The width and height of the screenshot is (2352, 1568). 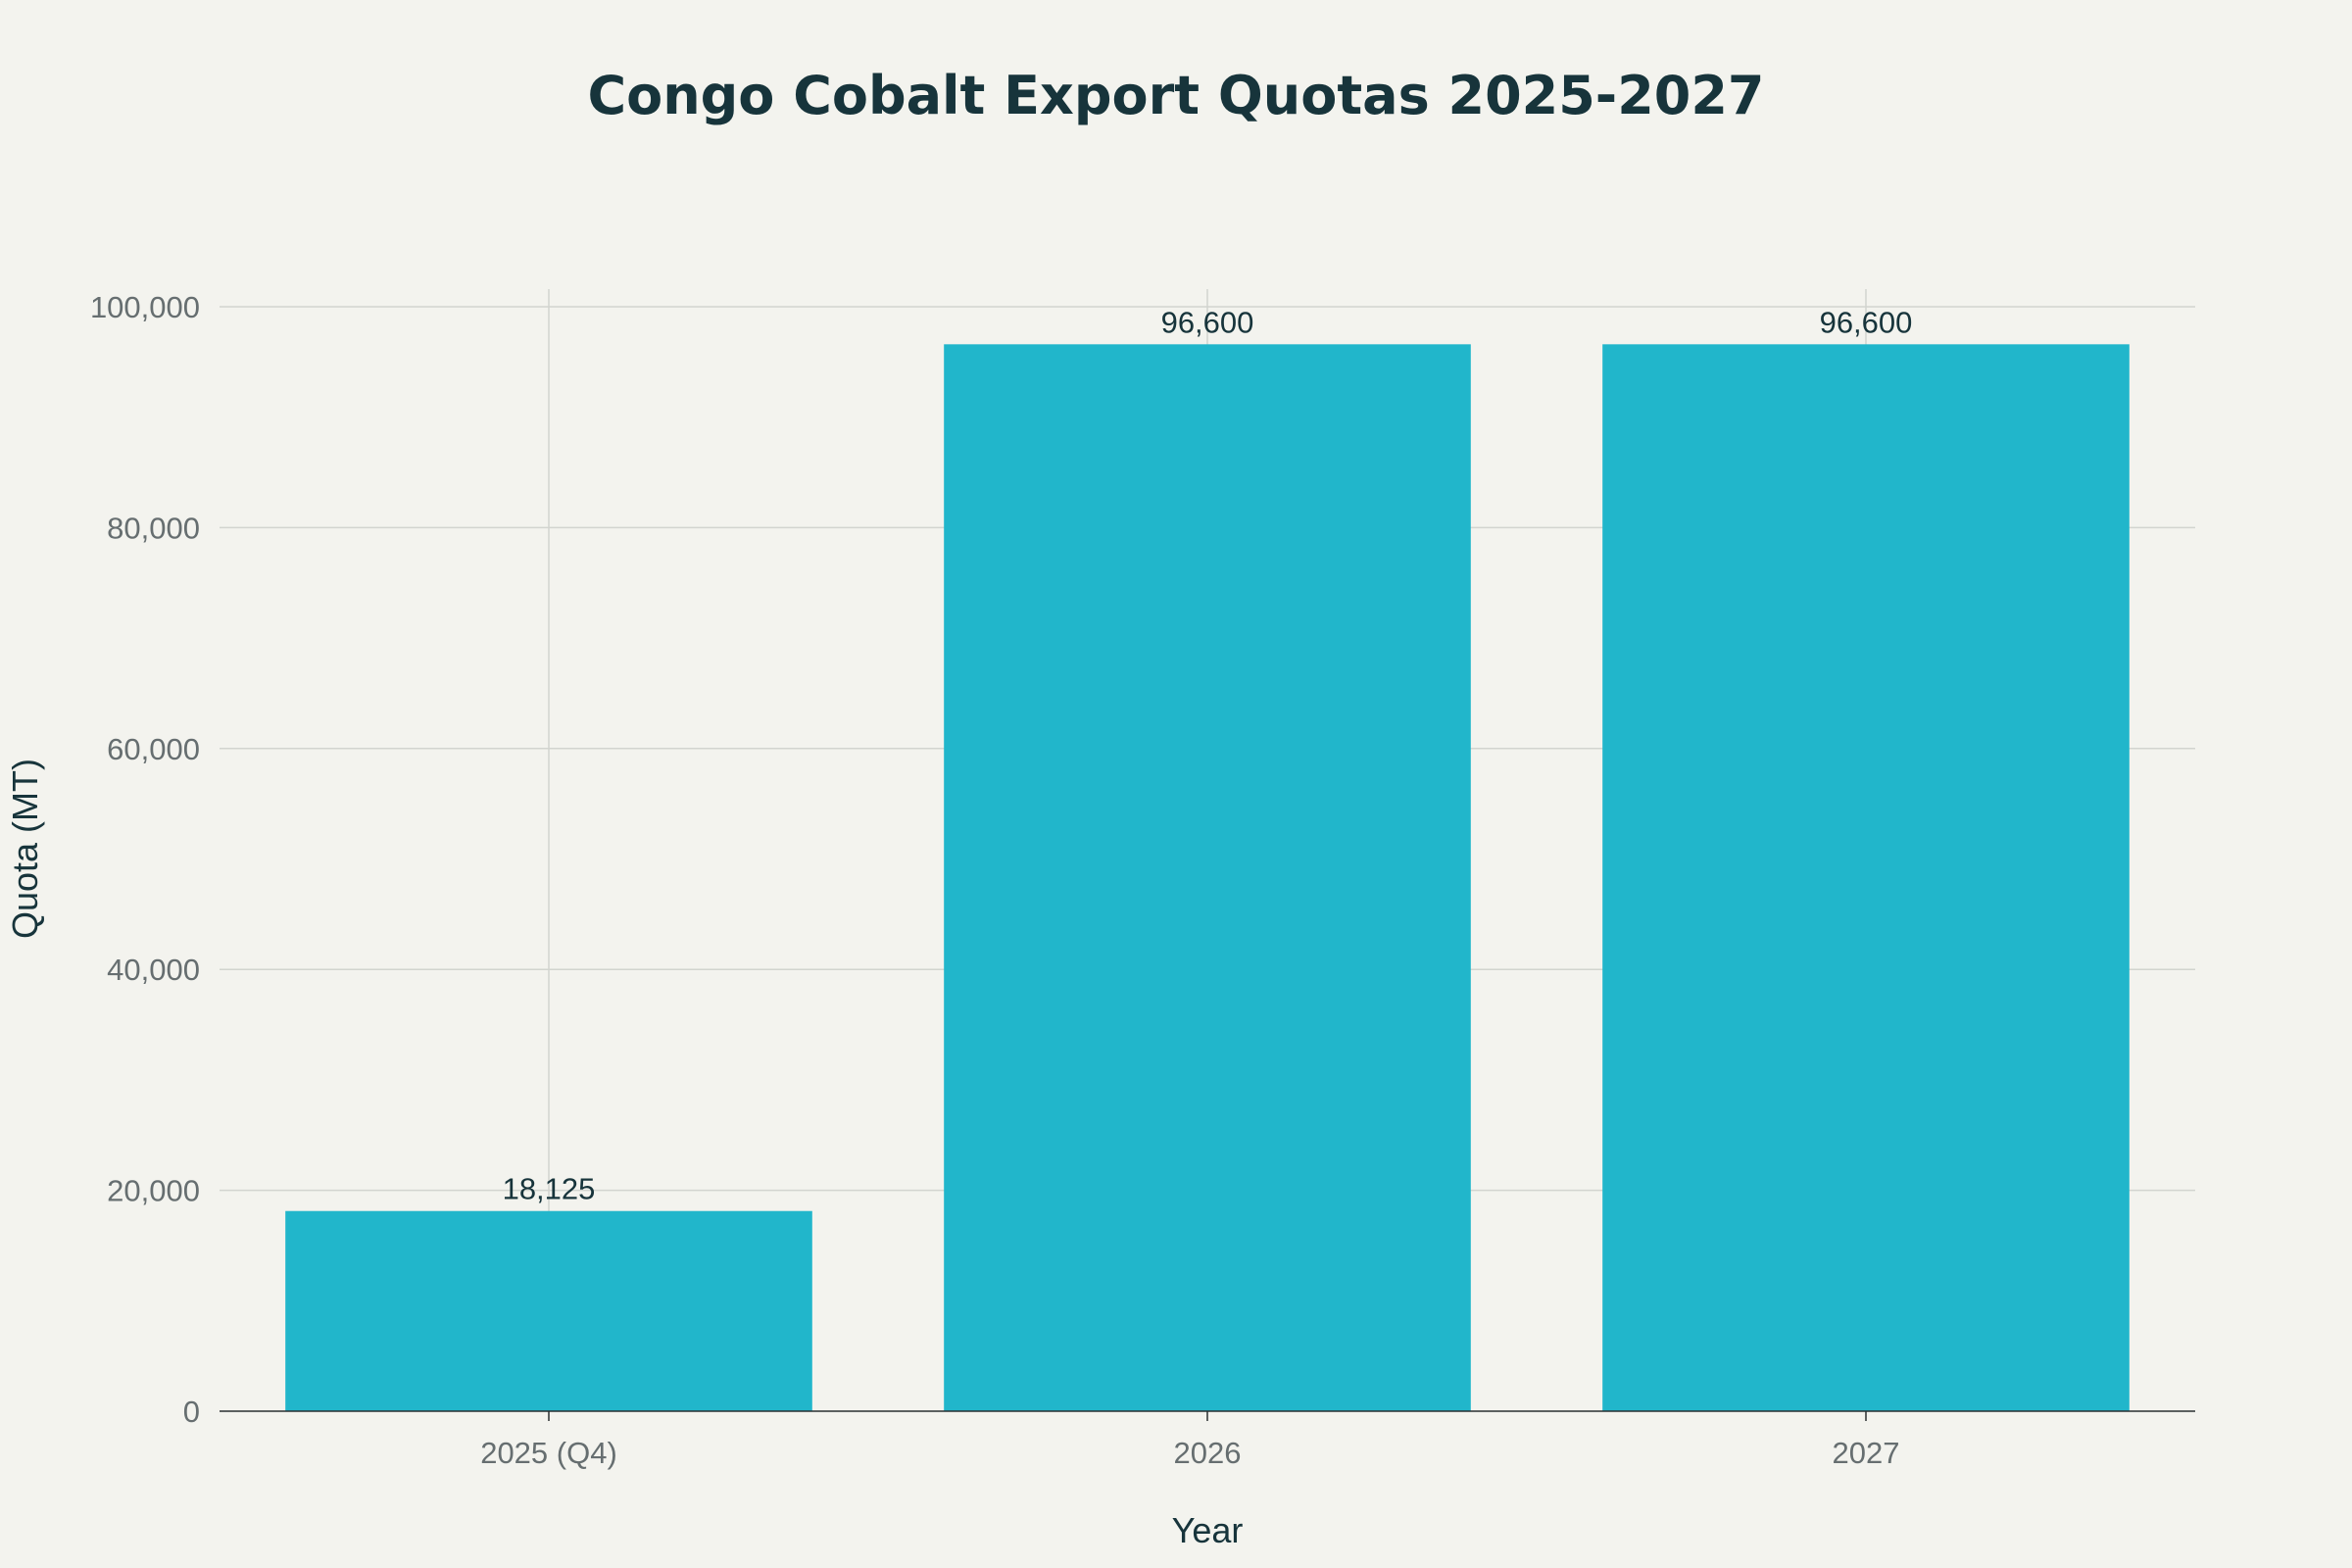 What do you see at coordinates (1208, 1453) in the screenshot?
I see `x-tick-label: 2026` at bounding box center [1208, 1453].